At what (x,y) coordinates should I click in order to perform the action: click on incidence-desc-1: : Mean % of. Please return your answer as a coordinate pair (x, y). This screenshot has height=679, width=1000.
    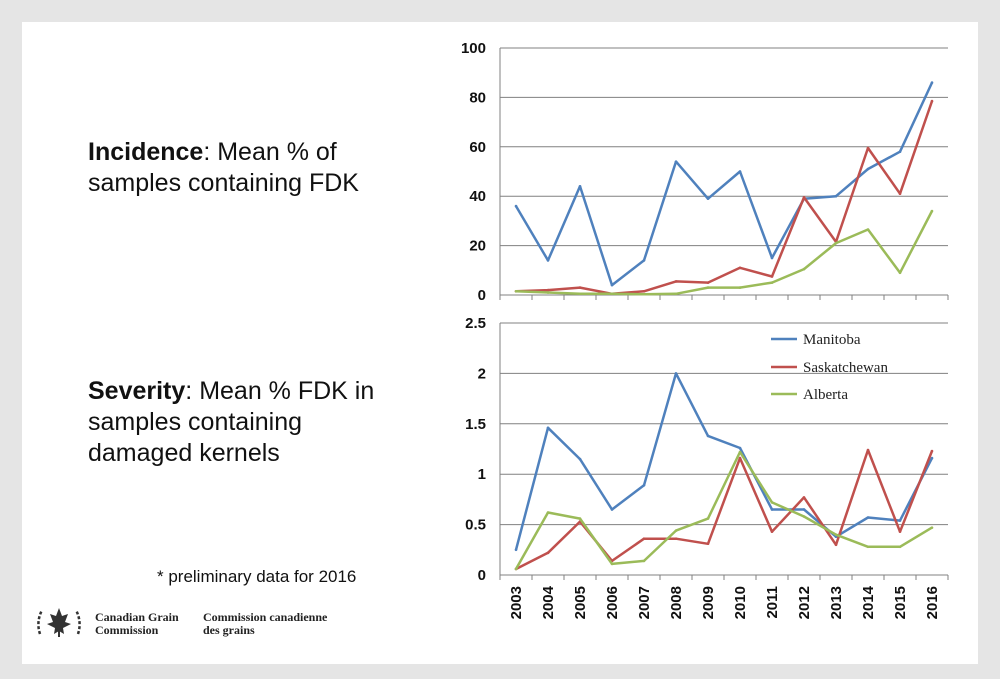
    Looking at the image, I should click on (270, 152).